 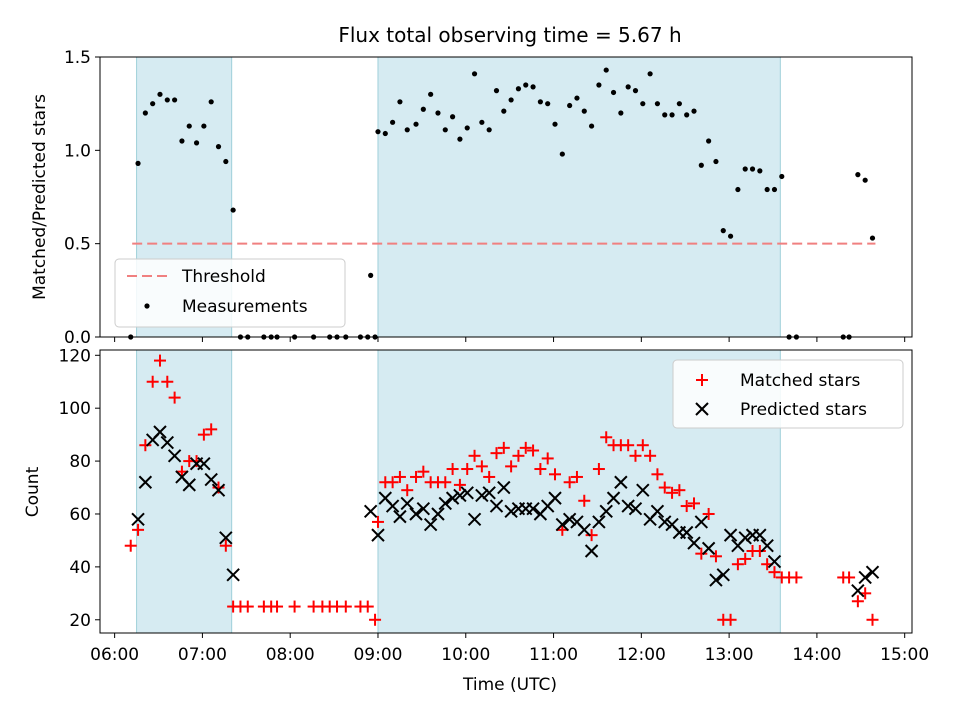 I want to click on matched-legend-swatch, so click(x=702, y=380).